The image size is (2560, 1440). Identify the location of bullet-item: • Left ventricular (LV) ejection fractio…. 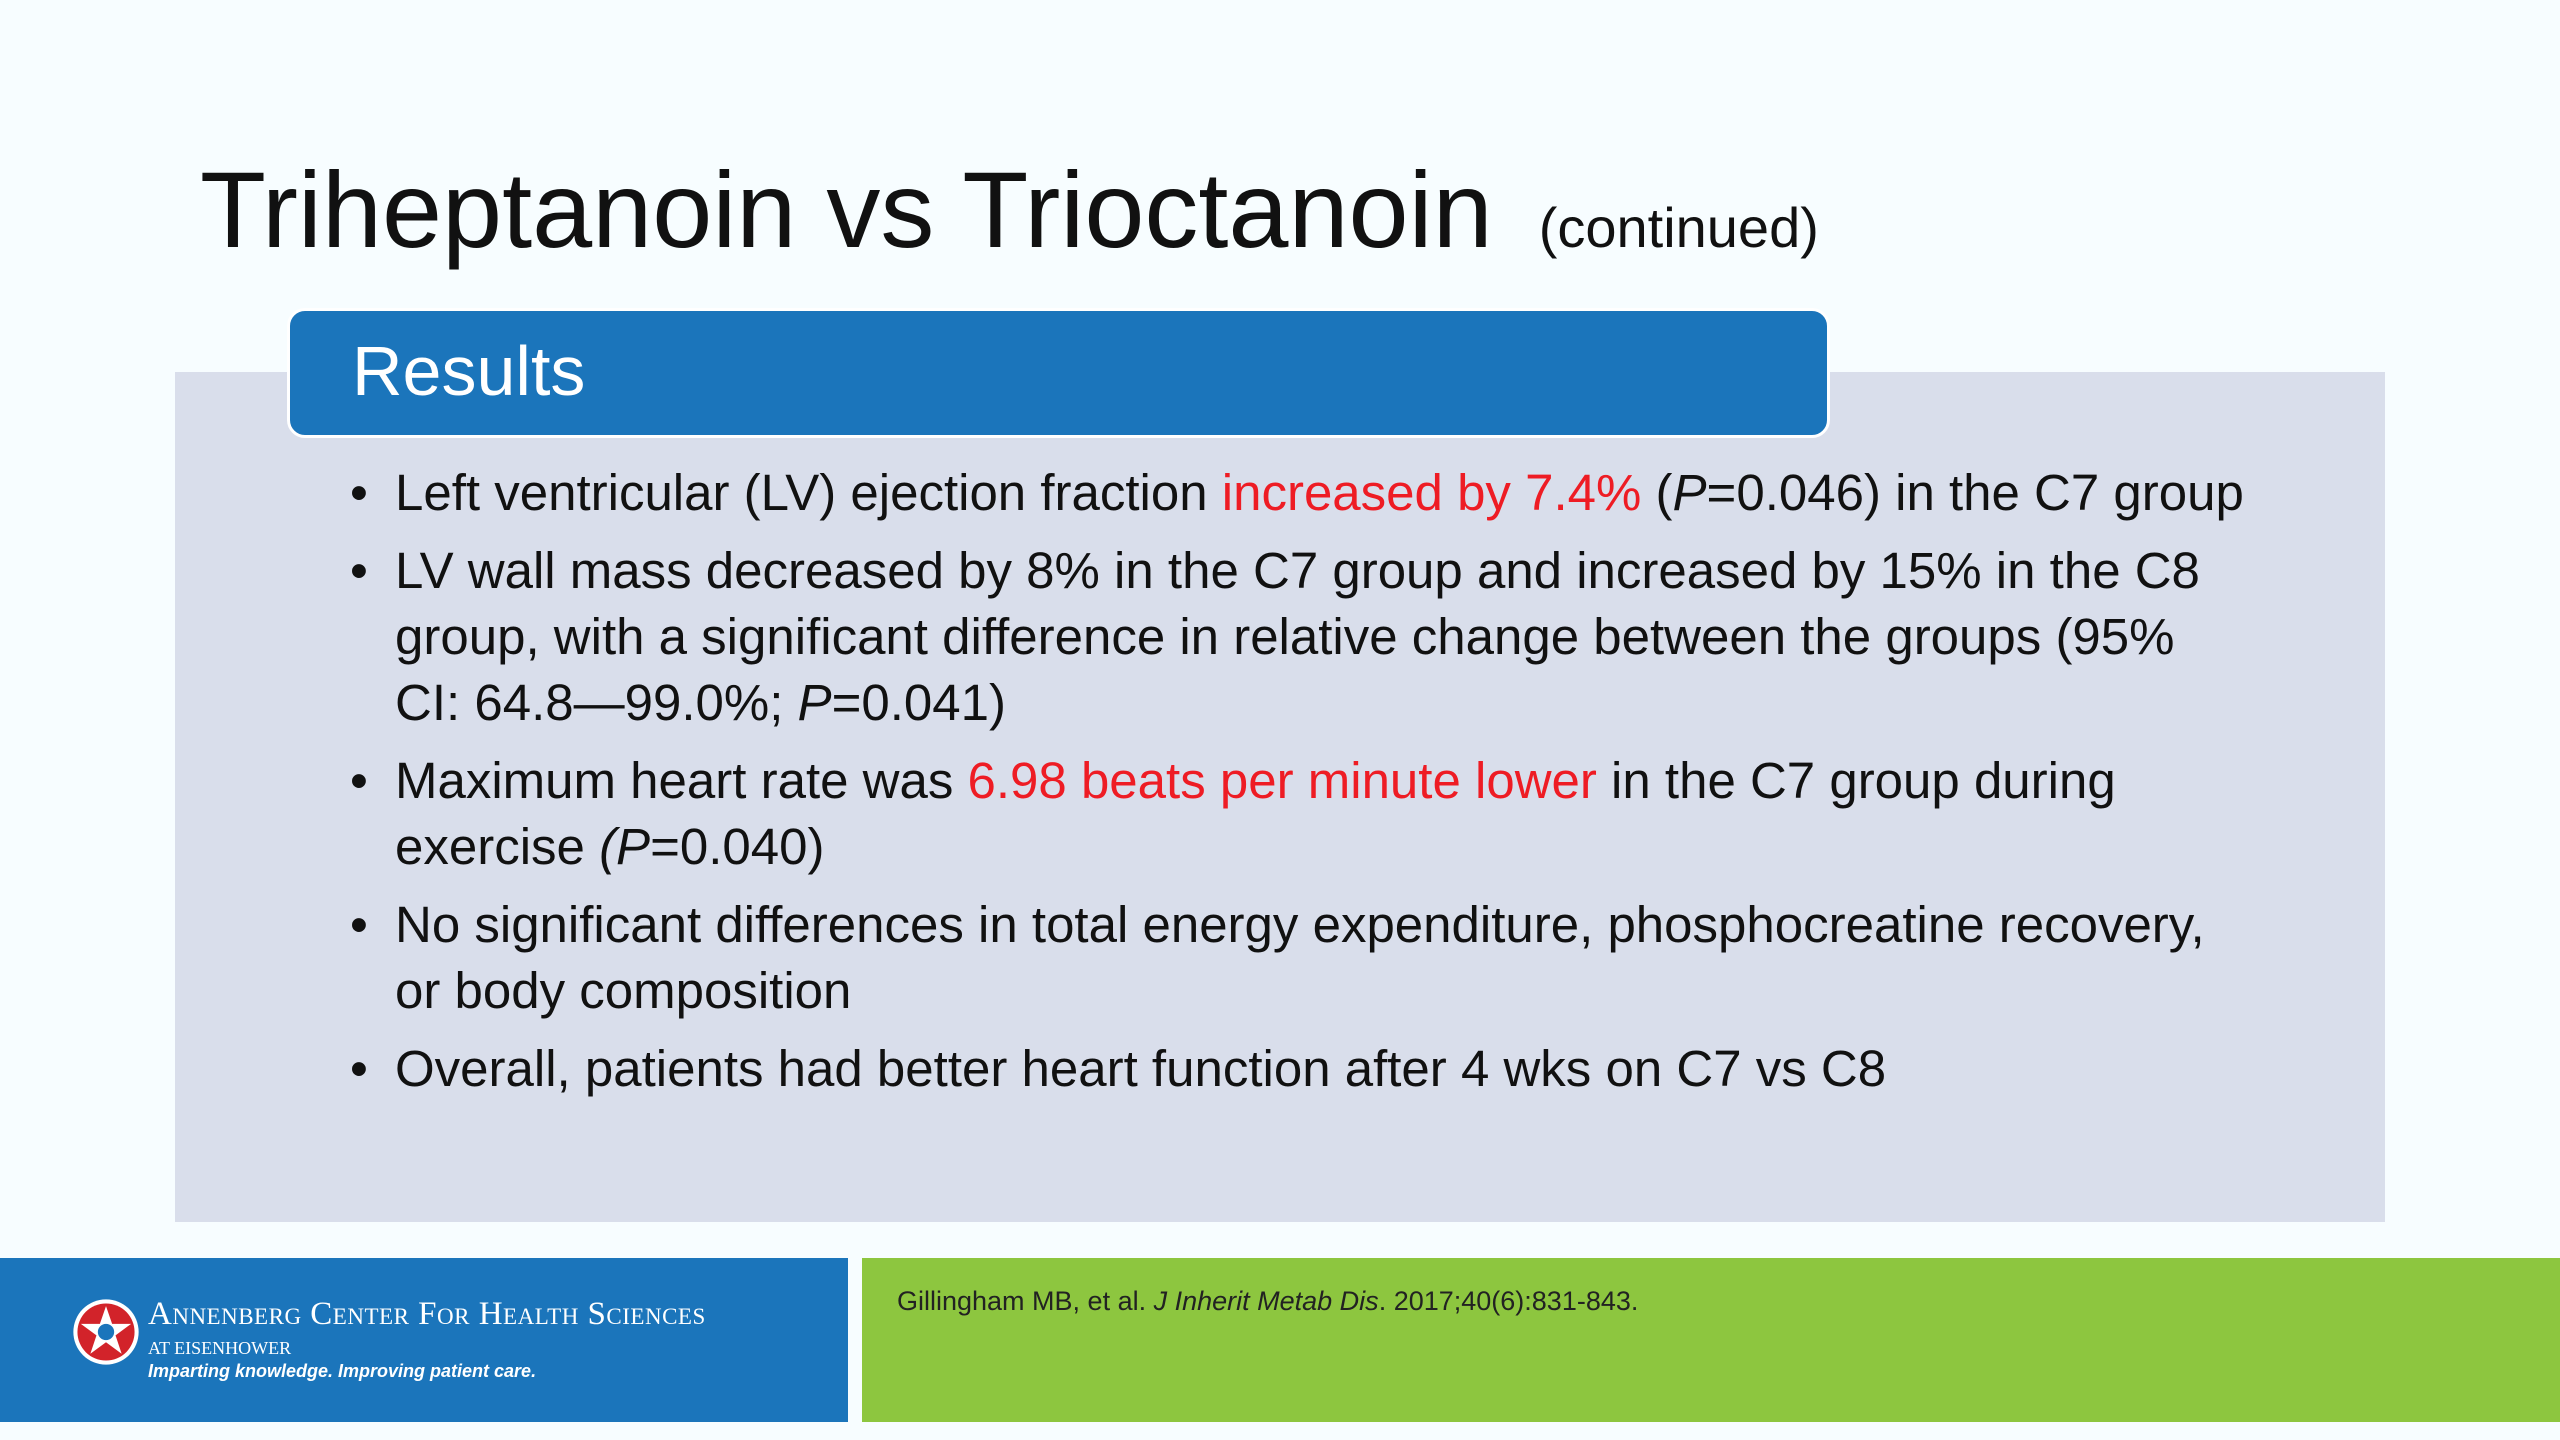
(1300, 493).